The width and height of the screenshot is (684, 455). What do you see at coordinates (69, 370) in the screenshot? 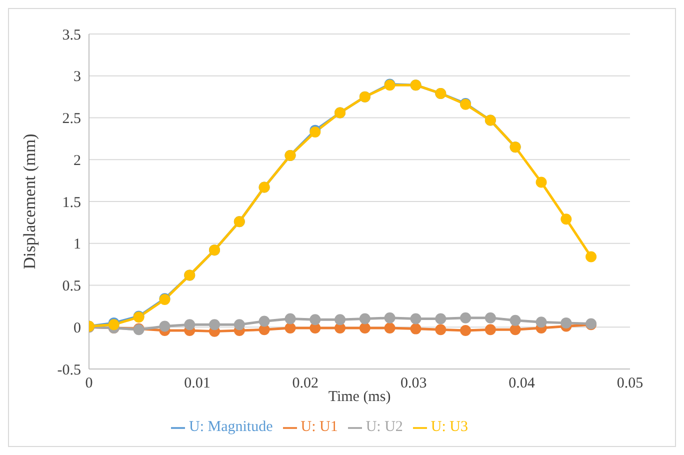
I see `y-tick-label: -0.5` at bounding box center [69, 370].